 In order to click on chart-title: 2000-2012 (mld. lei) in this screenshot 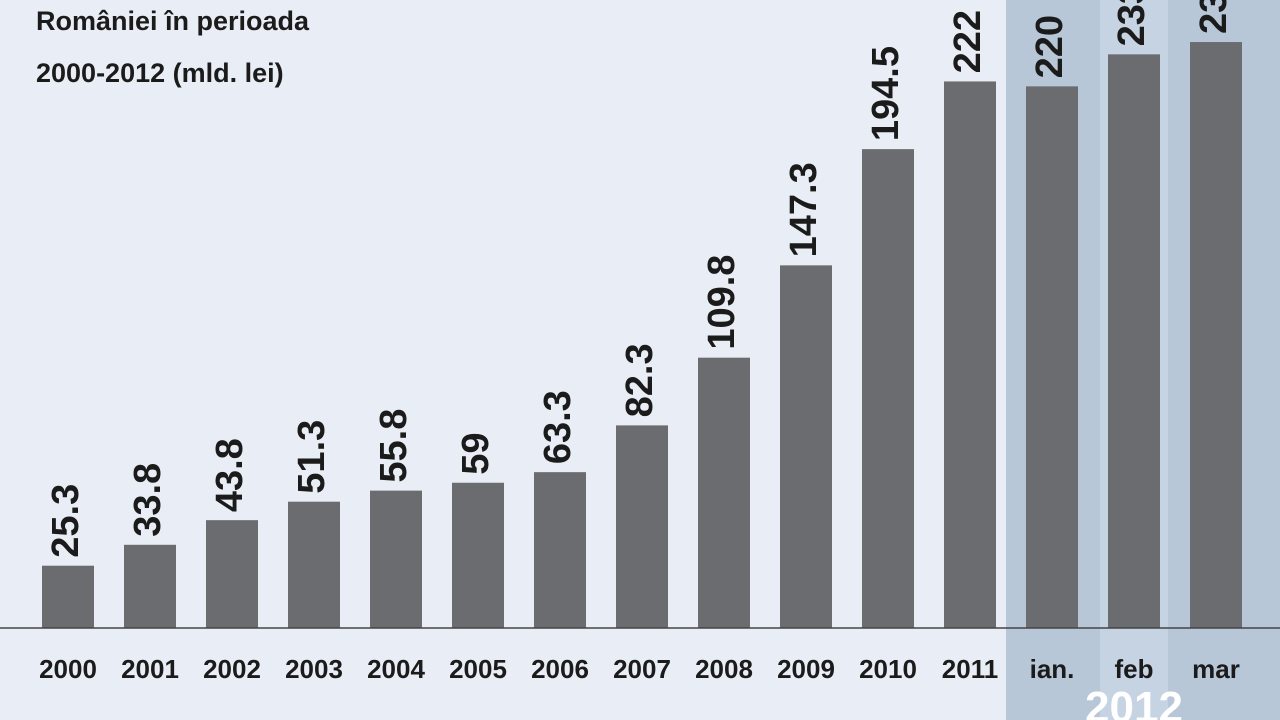, I will do `click(160, 73)`.